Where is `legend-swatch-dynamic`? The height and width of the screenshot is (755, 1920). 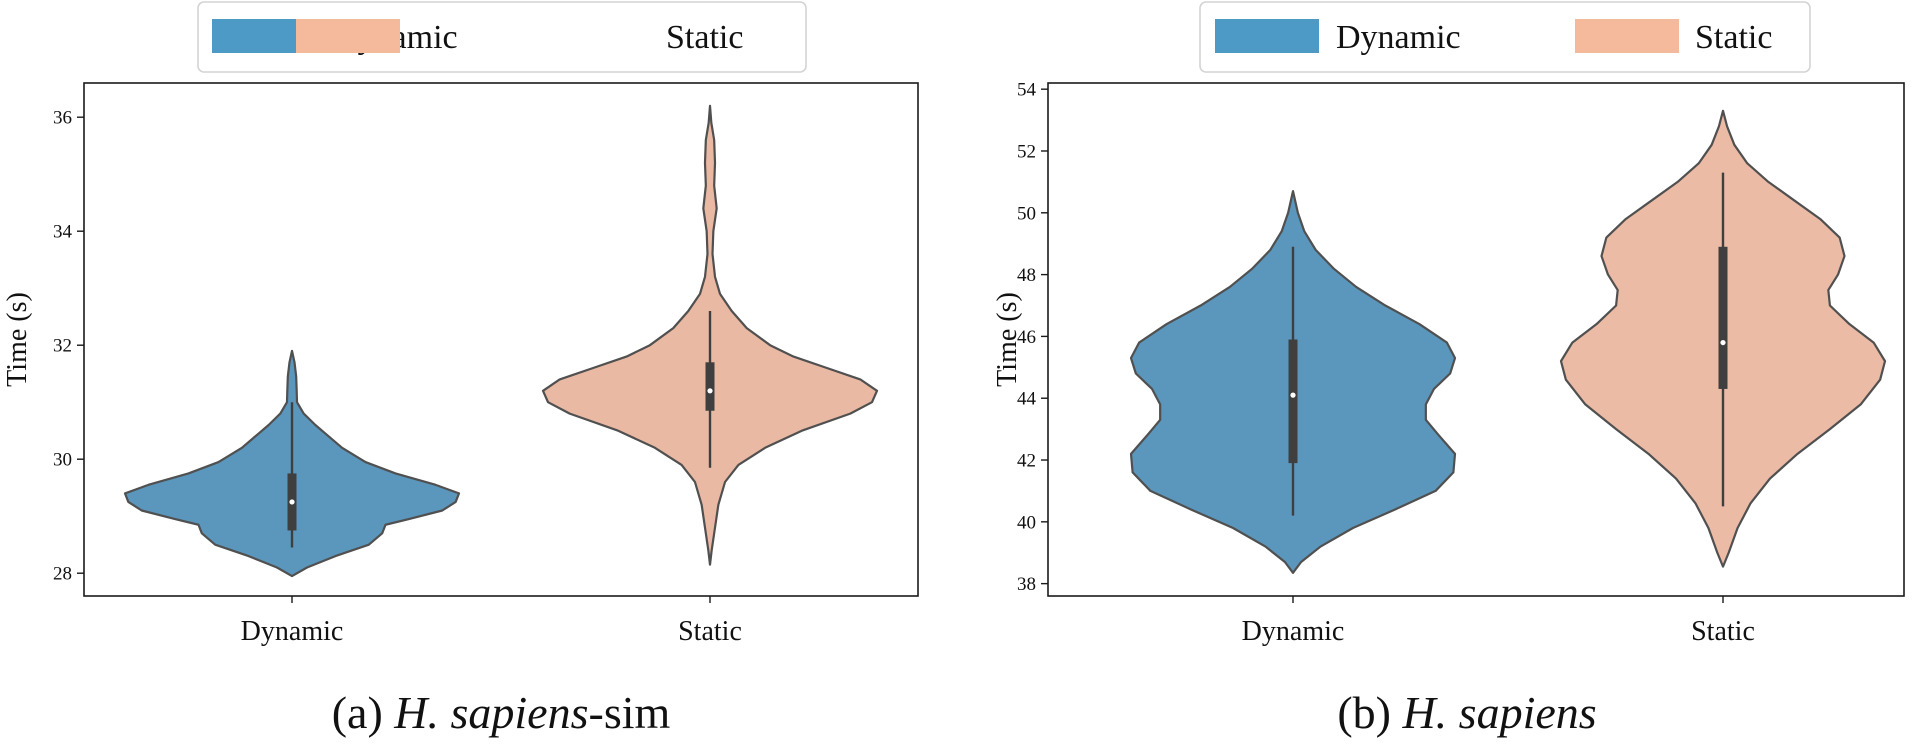
legend-swatch-dynamic is located at coordinates (1267, 36).